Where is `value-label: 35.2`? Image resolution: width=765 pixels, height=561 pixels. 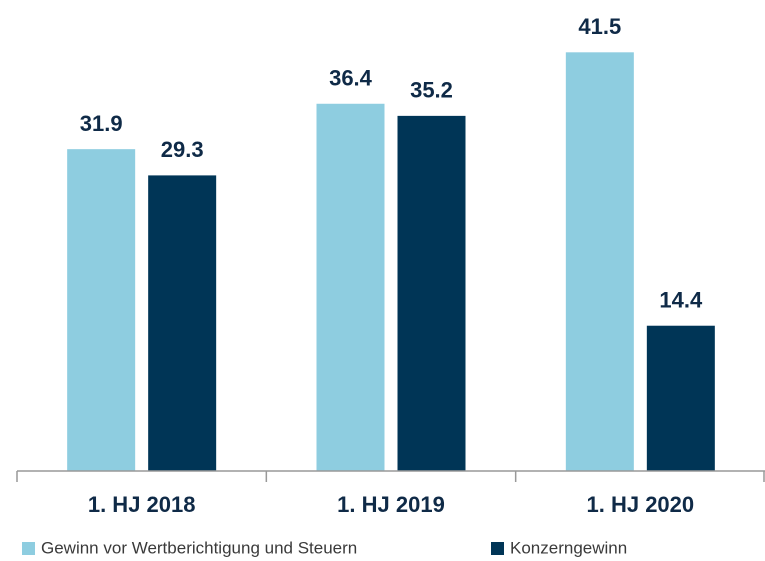 value-label: 35.2 is located at coordinates (431, 90).